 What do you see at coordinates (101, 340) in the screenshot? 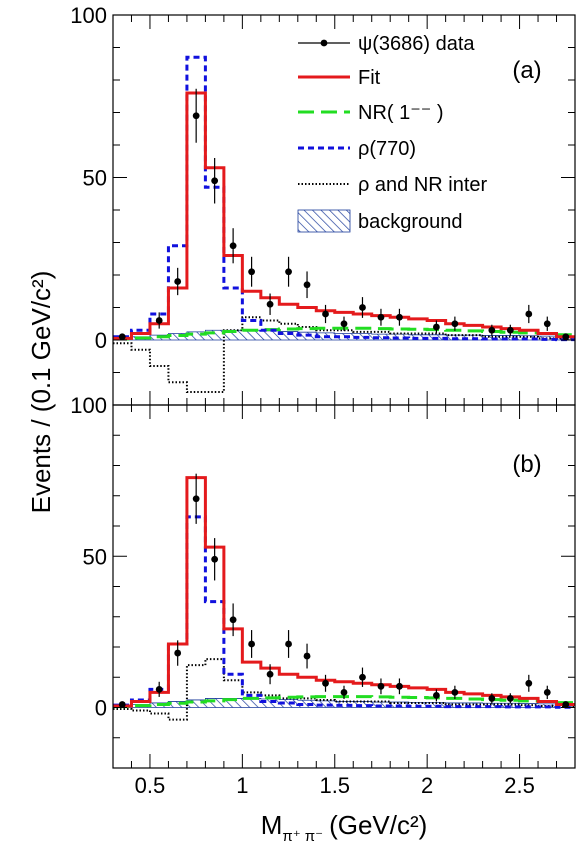
I see `y-tick-label-a-0: 0` at bounding box center [101, 340].